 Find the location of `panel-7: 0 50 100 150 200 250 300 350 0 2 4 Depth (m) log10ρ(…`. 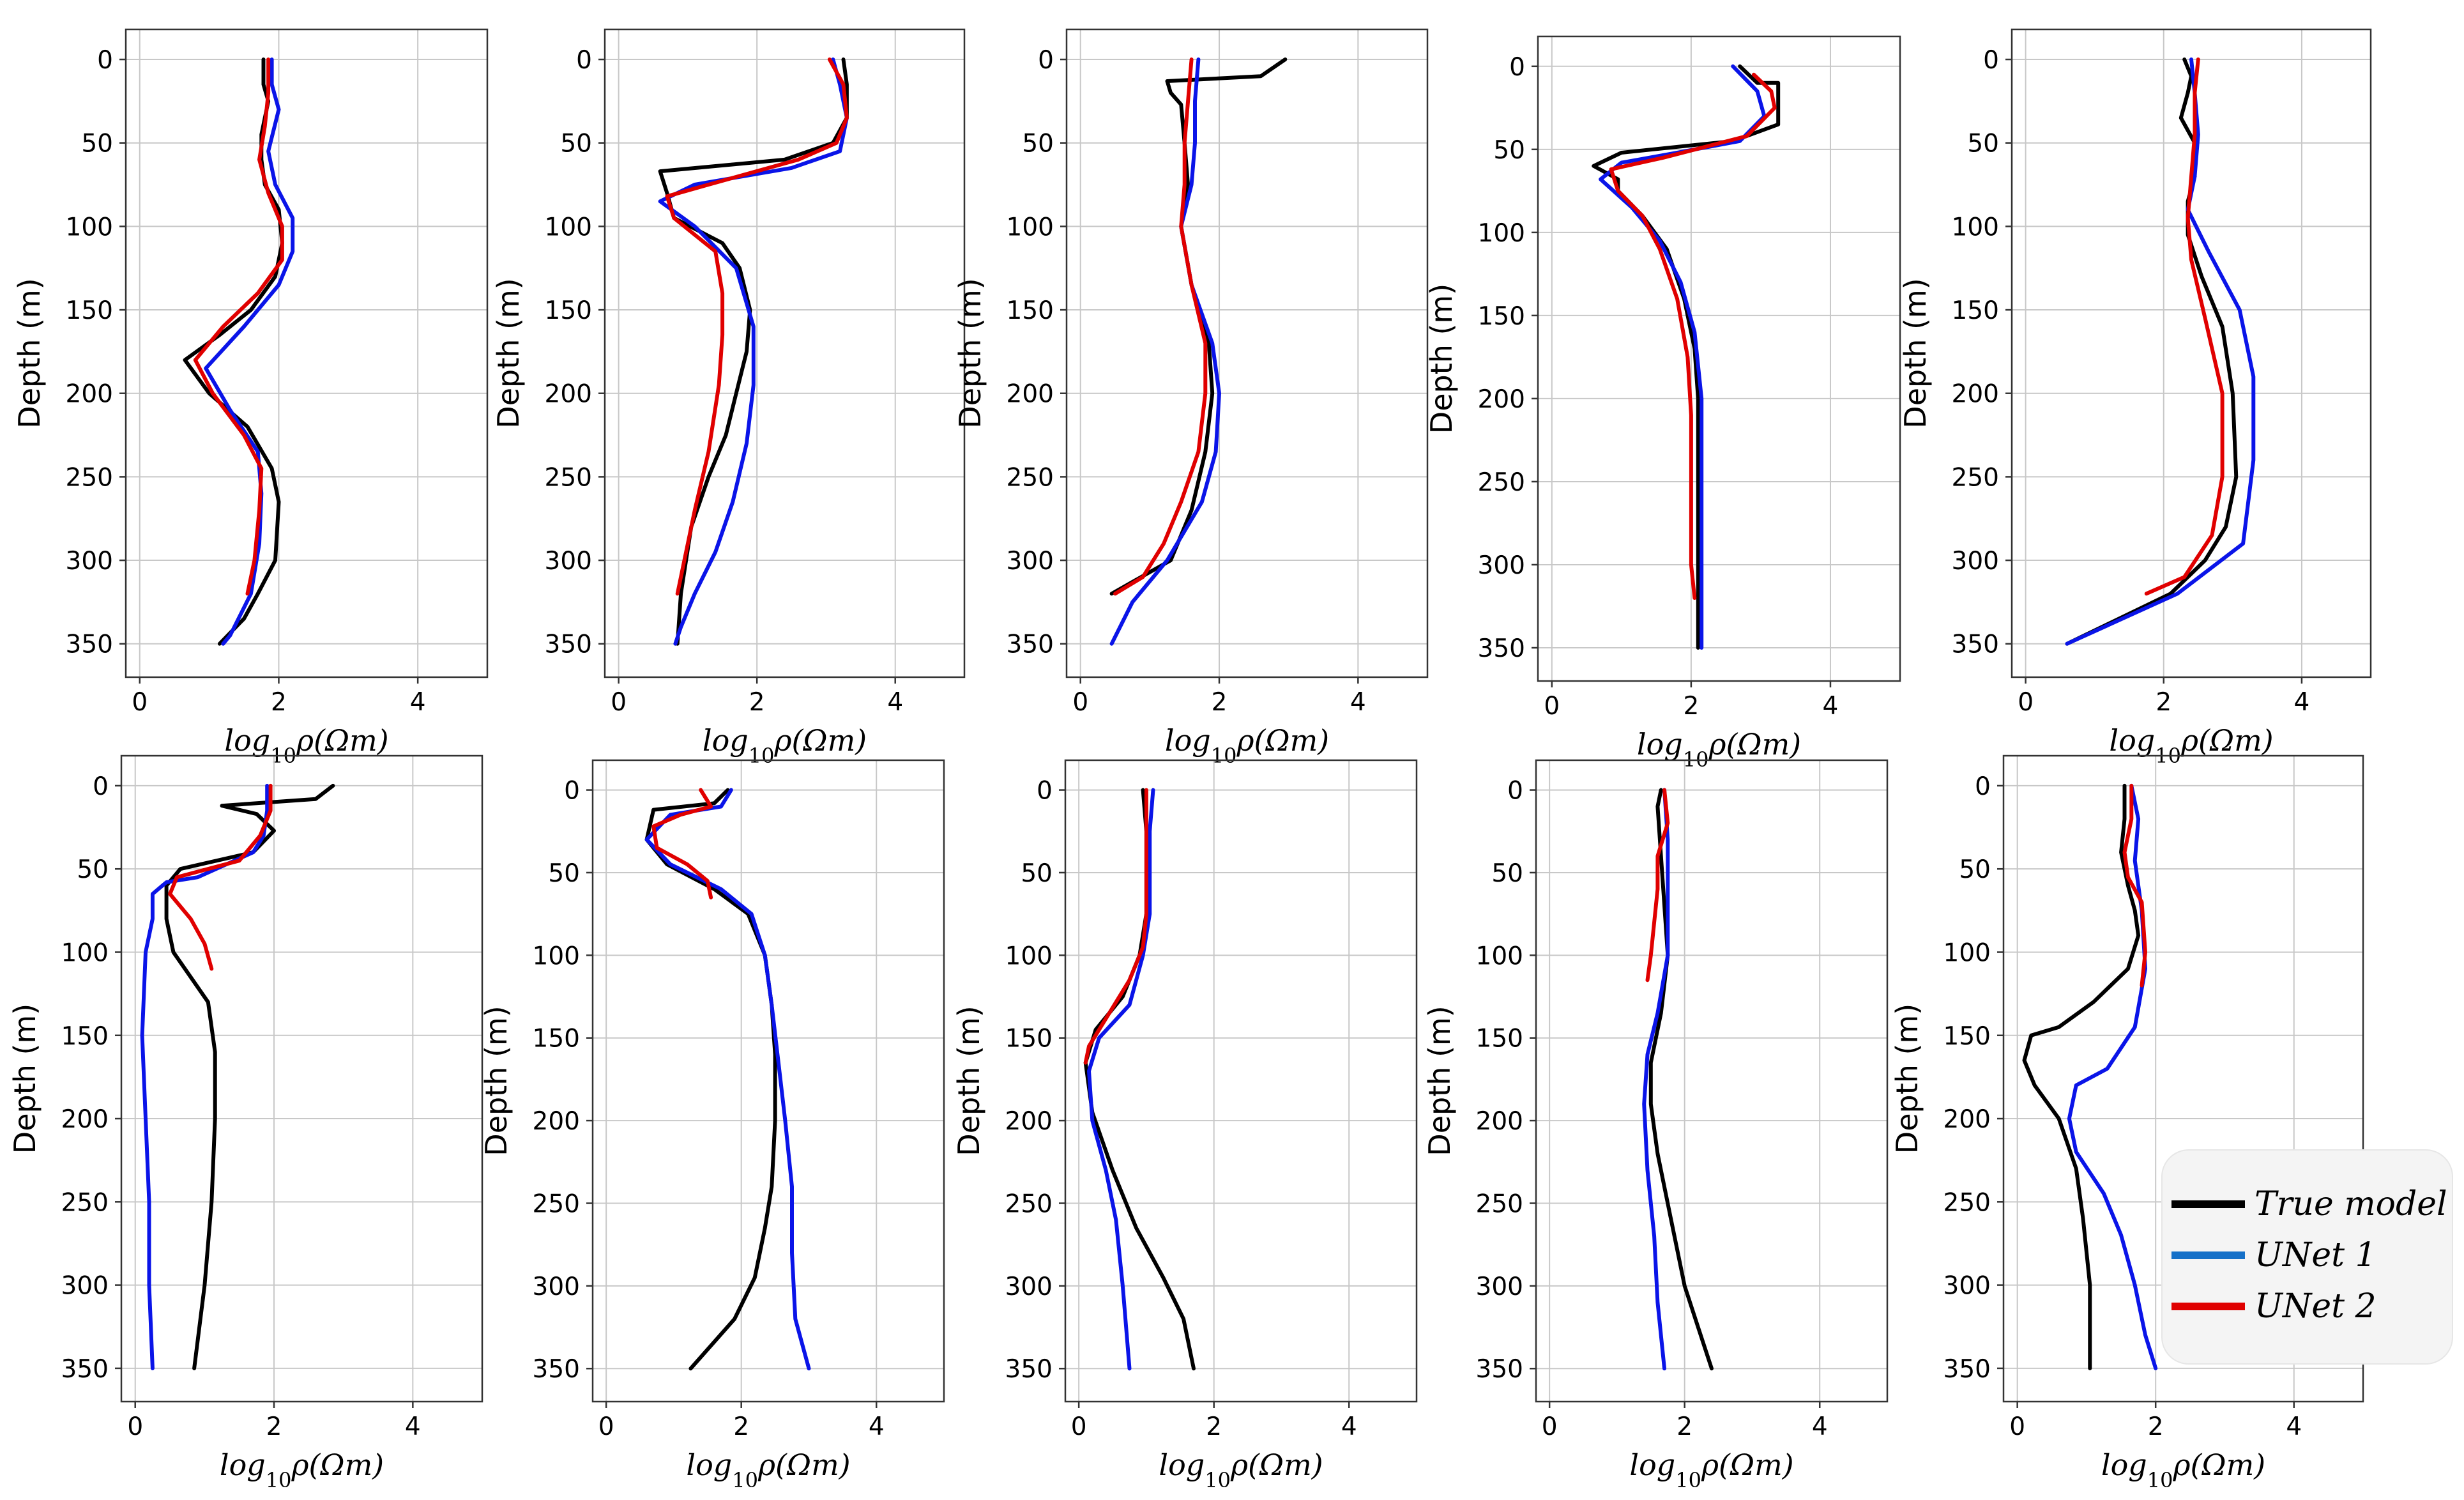

panel-7: 0 50 100 150 200 250 300 350 0 2 4 Depth (m) log10ρ(… is located at coordinates (712, 1125).